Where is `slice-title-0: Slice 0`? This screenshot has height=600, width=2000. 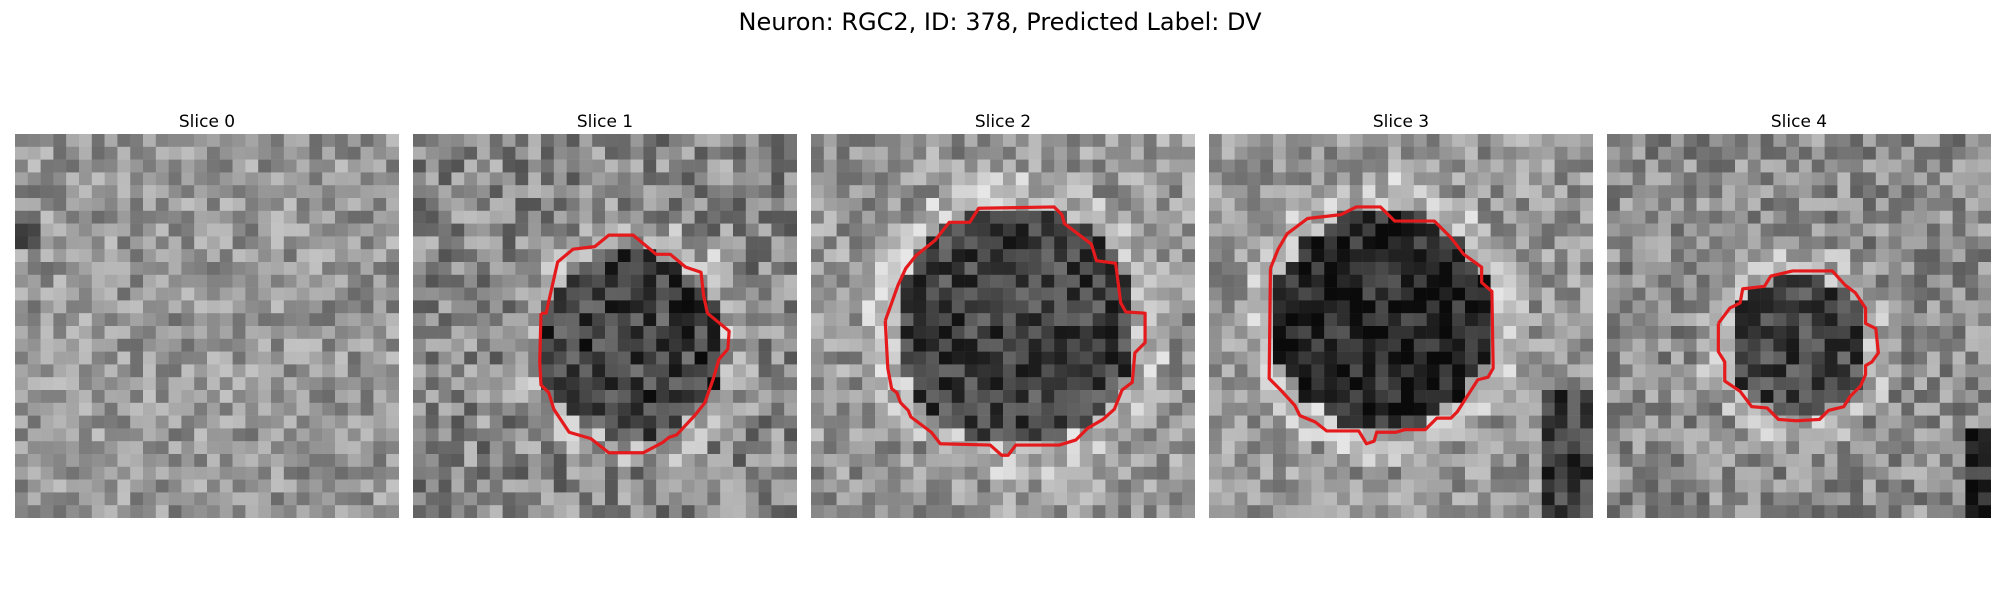
slice-title-0: Slice 0 is located at coordinates (207, 122).